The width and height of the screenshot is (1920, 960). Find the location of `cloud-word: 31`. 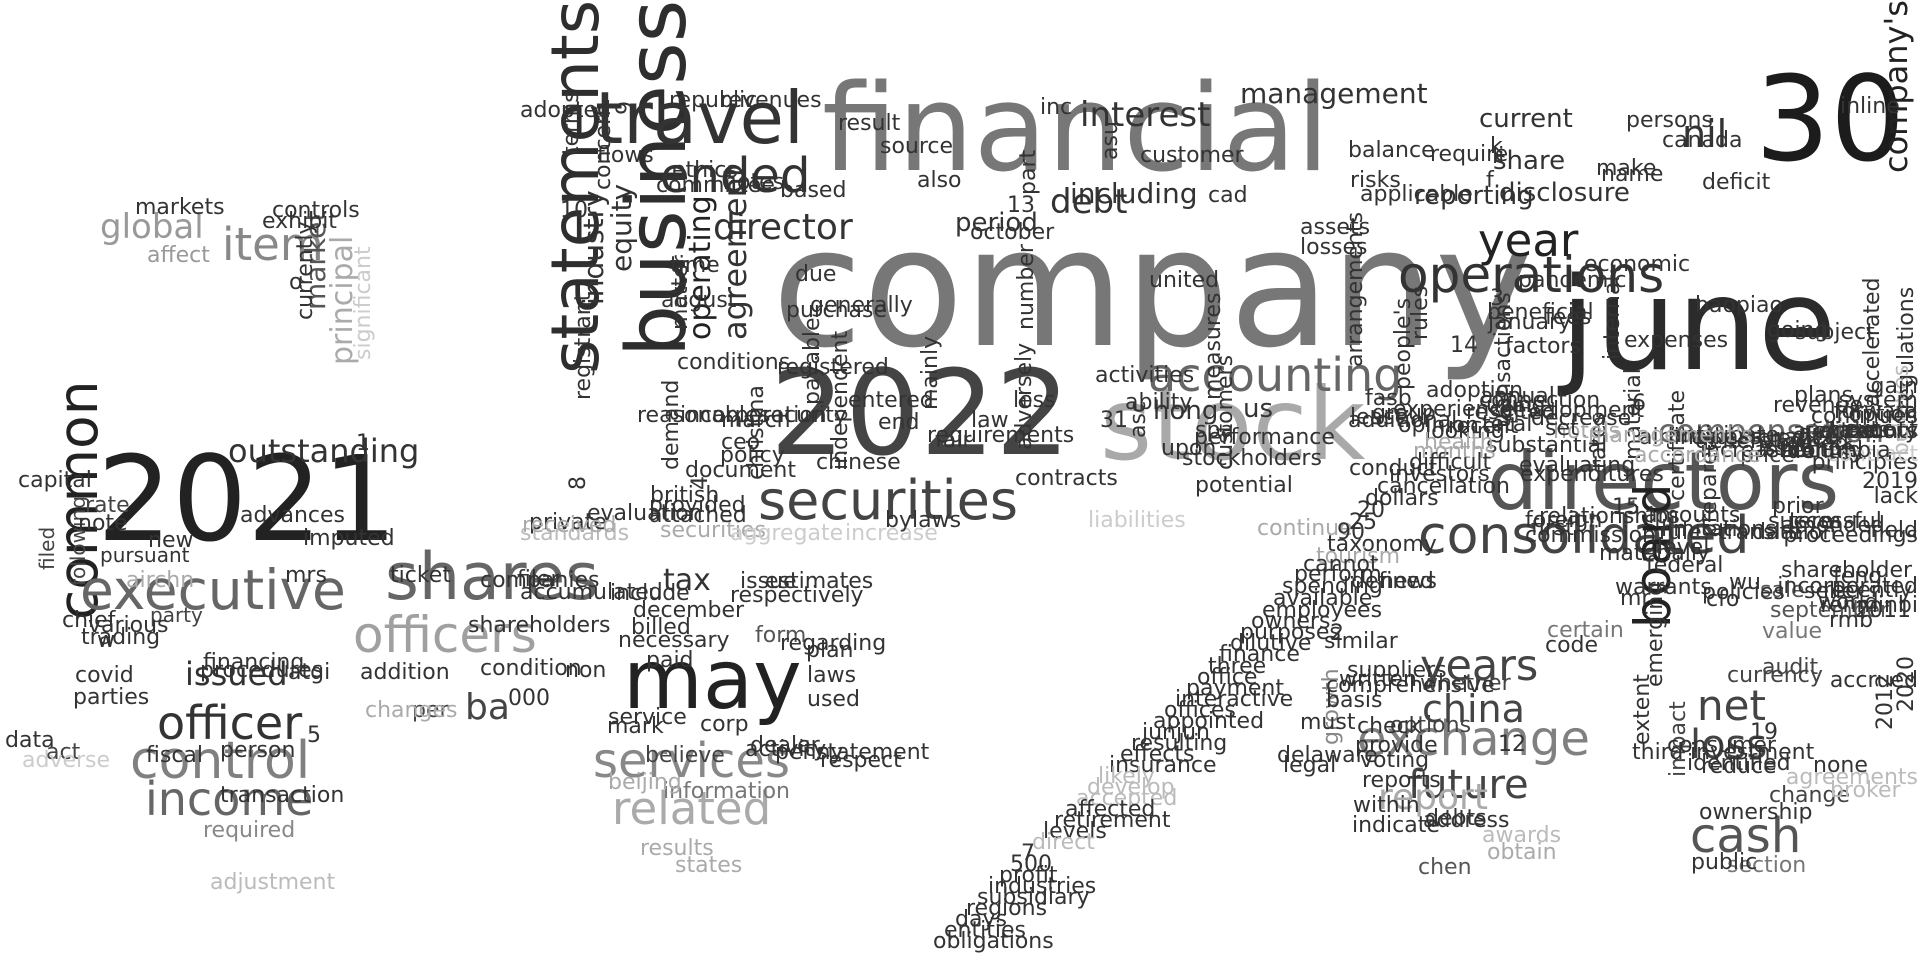

cloud-word: 31 is located at coordinates (1114, 420).